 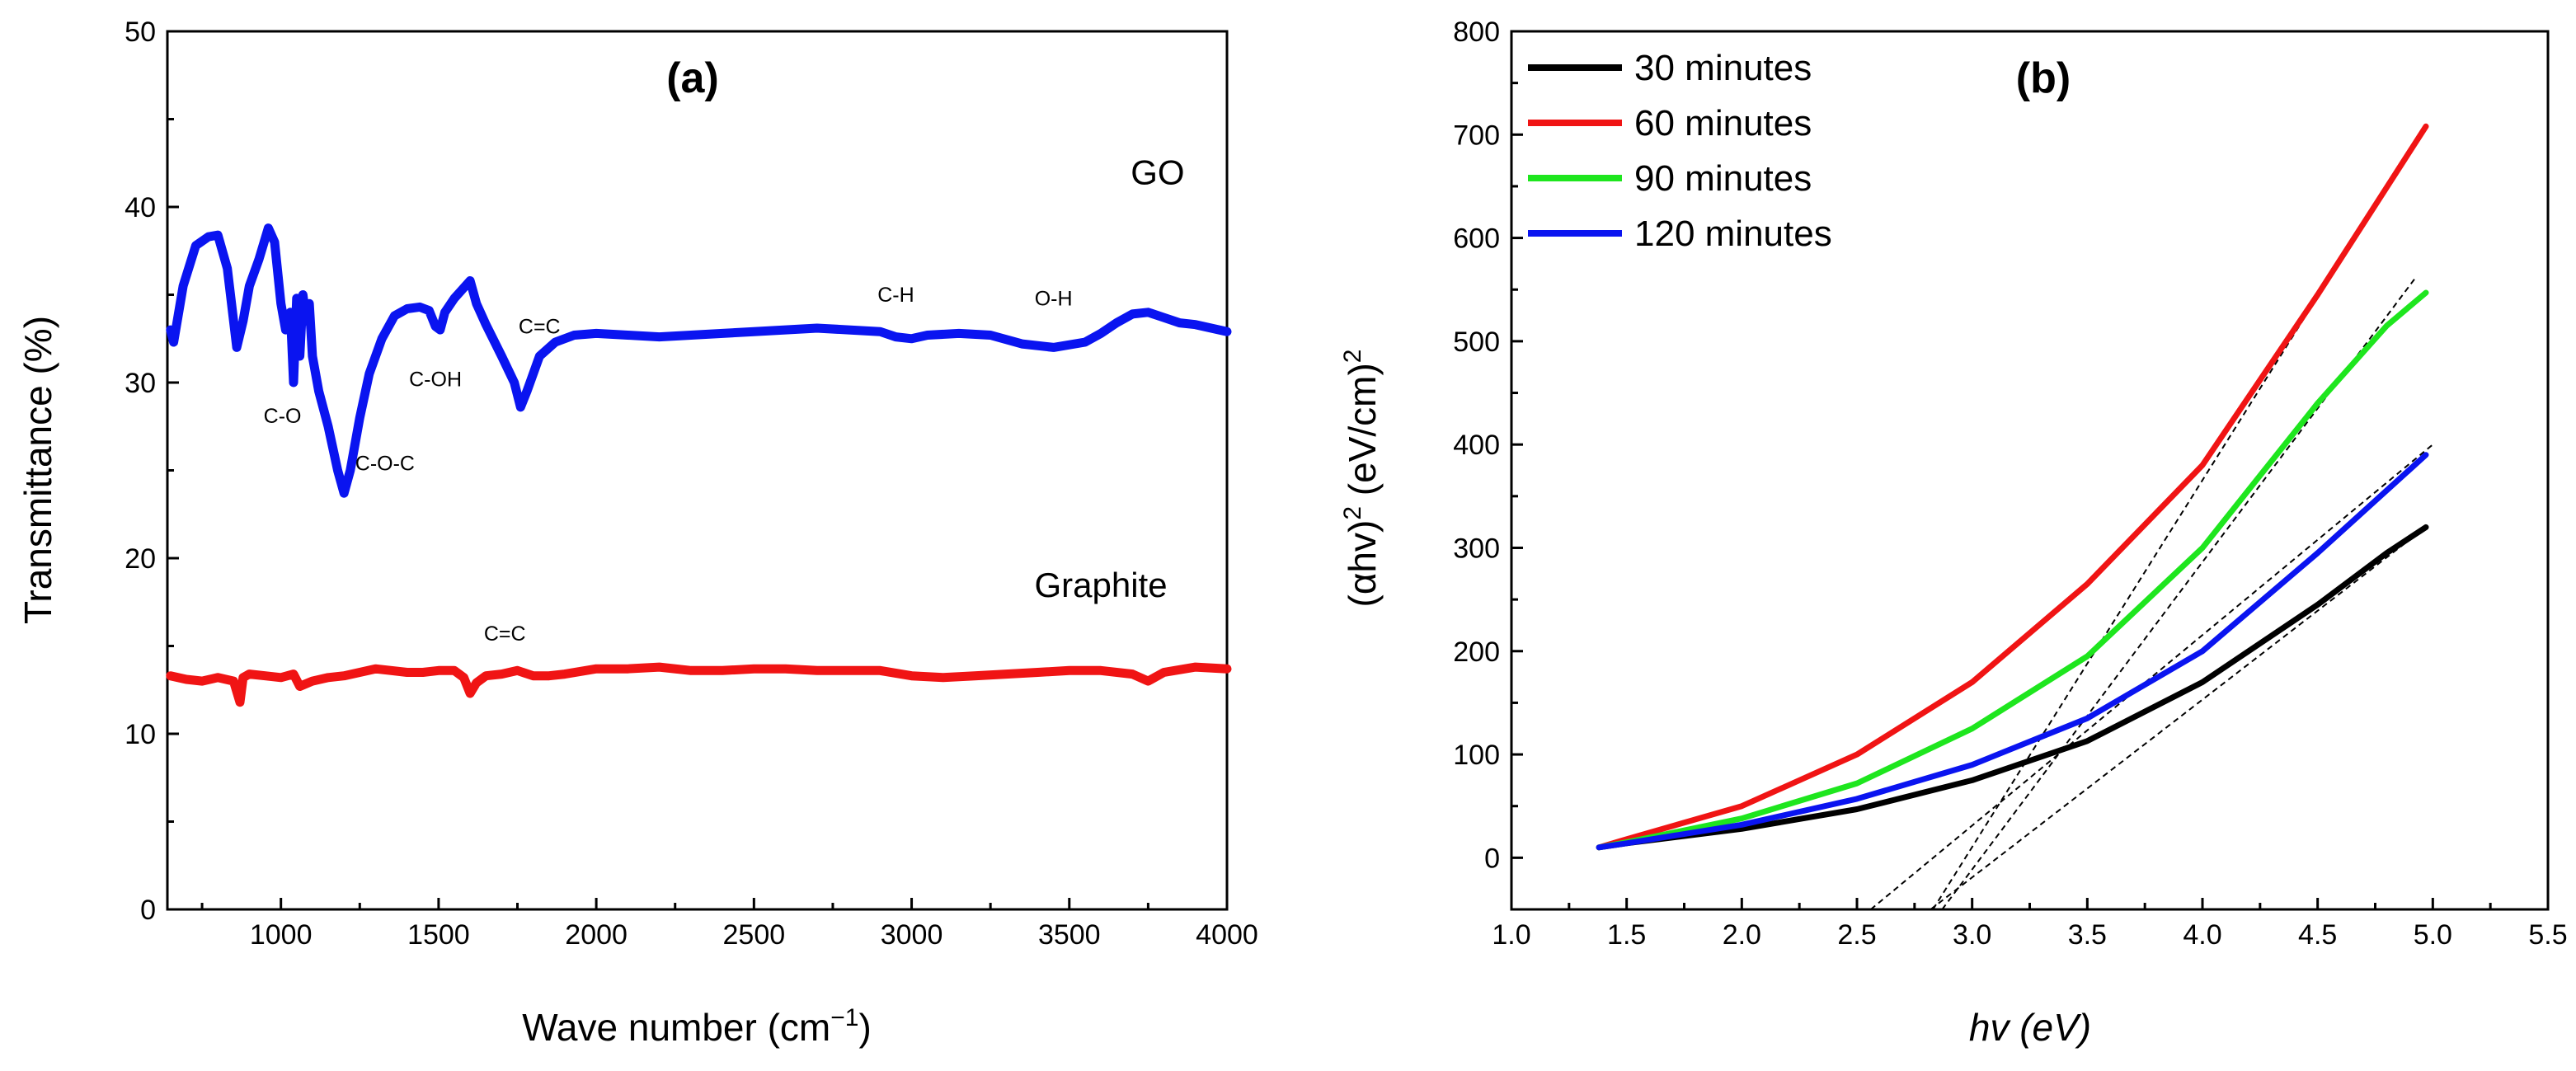 What do you see at coordinates (140, 207) in the screenshot?
I see `panel-a-y-tick-label: 40` at bounding box center [140, 207].